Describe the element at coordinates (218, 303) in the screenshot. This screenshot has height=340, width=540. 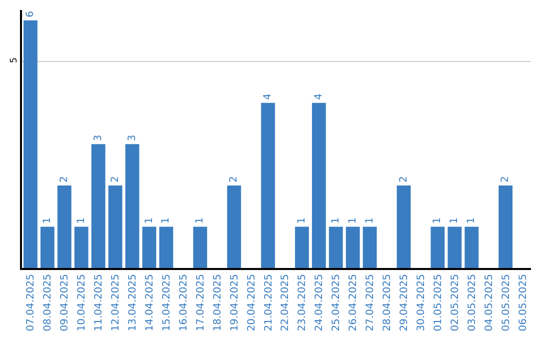
I see `x-tick-label: 18.04.2025` at that location.